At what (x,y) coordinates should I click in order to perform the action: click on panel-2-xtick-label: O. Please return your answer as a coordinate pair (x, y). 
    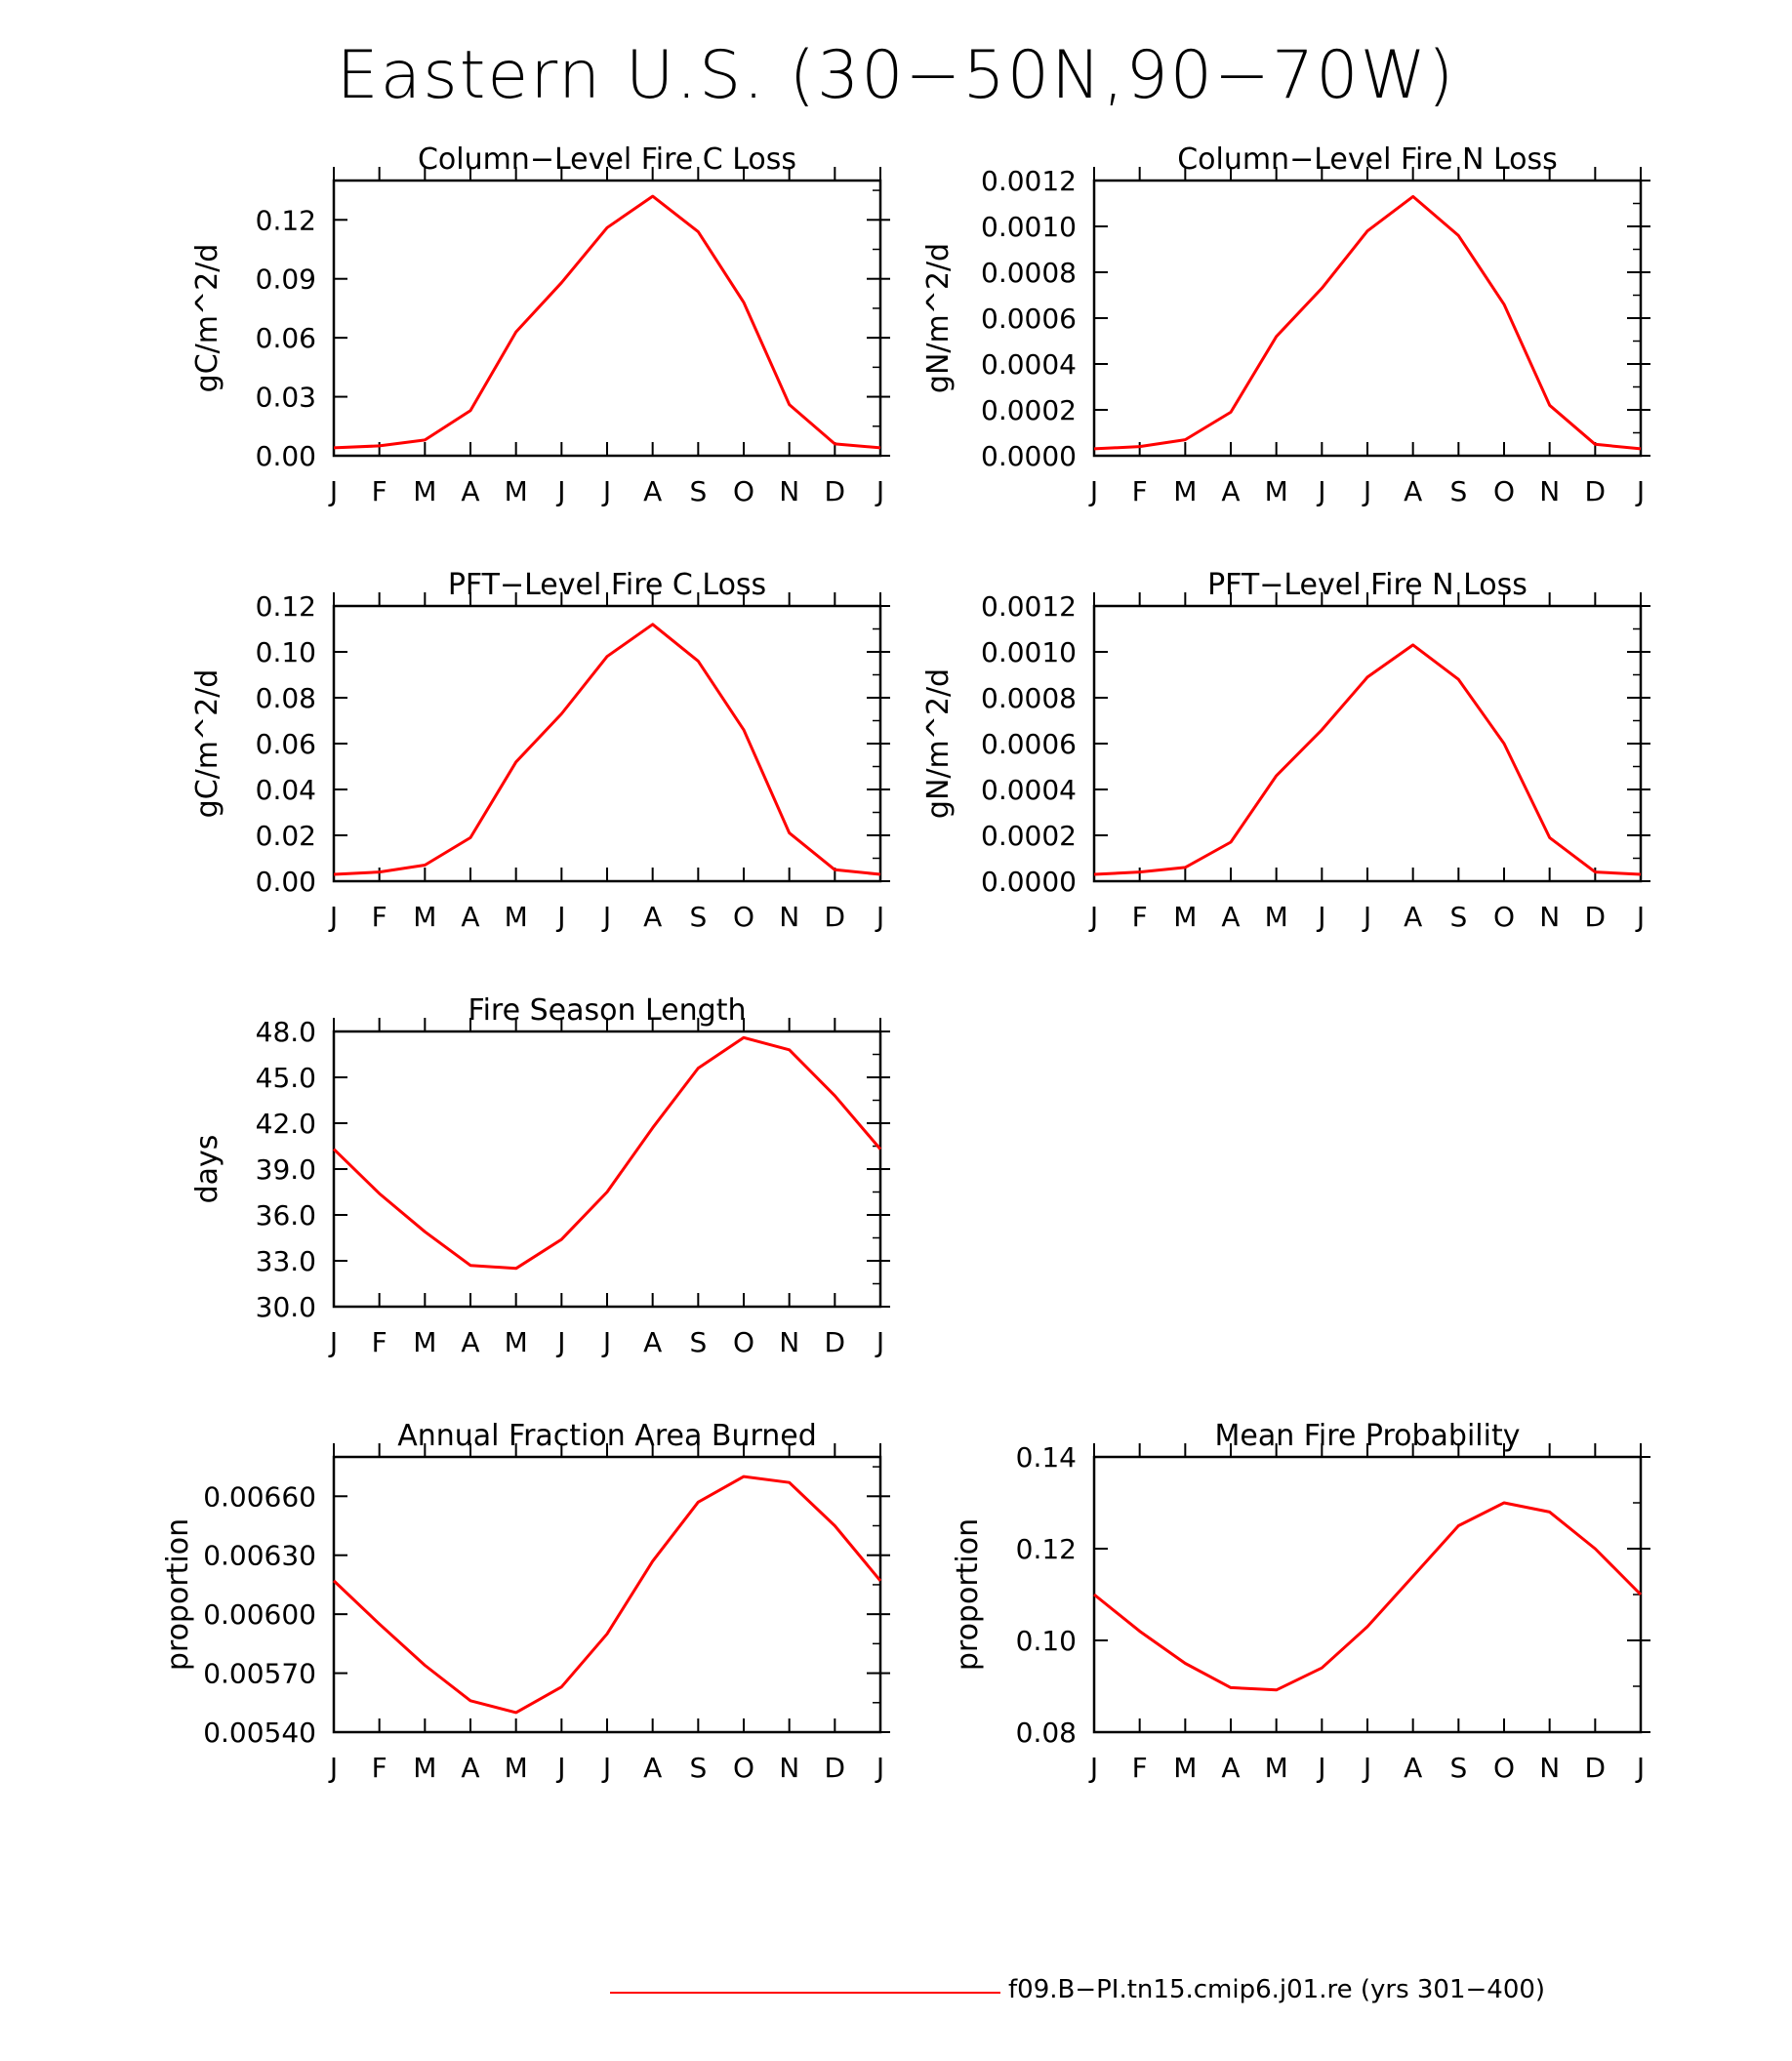
    Looking at the image, I should click on (1504, 491).